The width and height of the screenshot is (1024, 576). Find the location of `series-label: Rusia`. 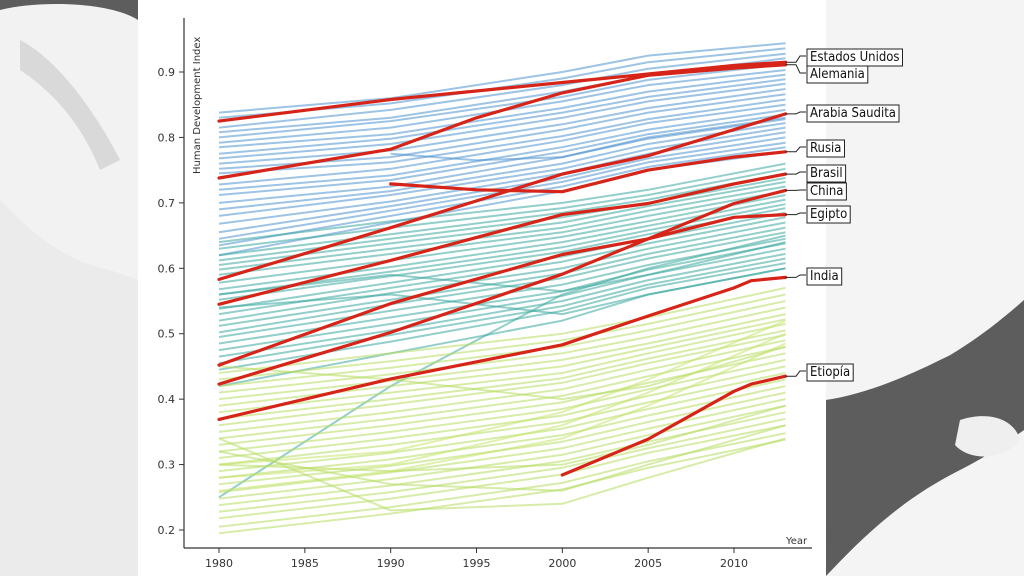

series-label: Rusia is located at coordinates (825, 148).